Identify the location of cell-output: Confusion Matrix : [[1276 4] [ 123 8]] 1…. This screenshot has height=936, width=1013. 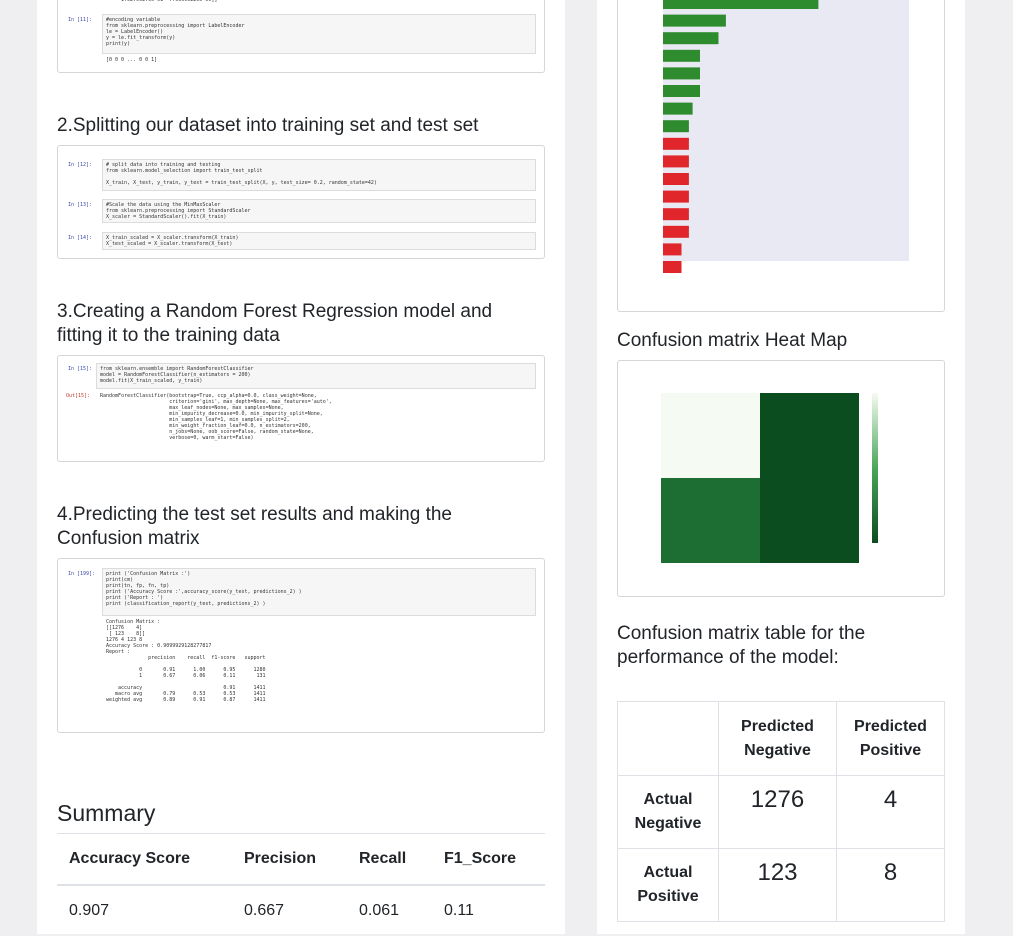
(186, 661).